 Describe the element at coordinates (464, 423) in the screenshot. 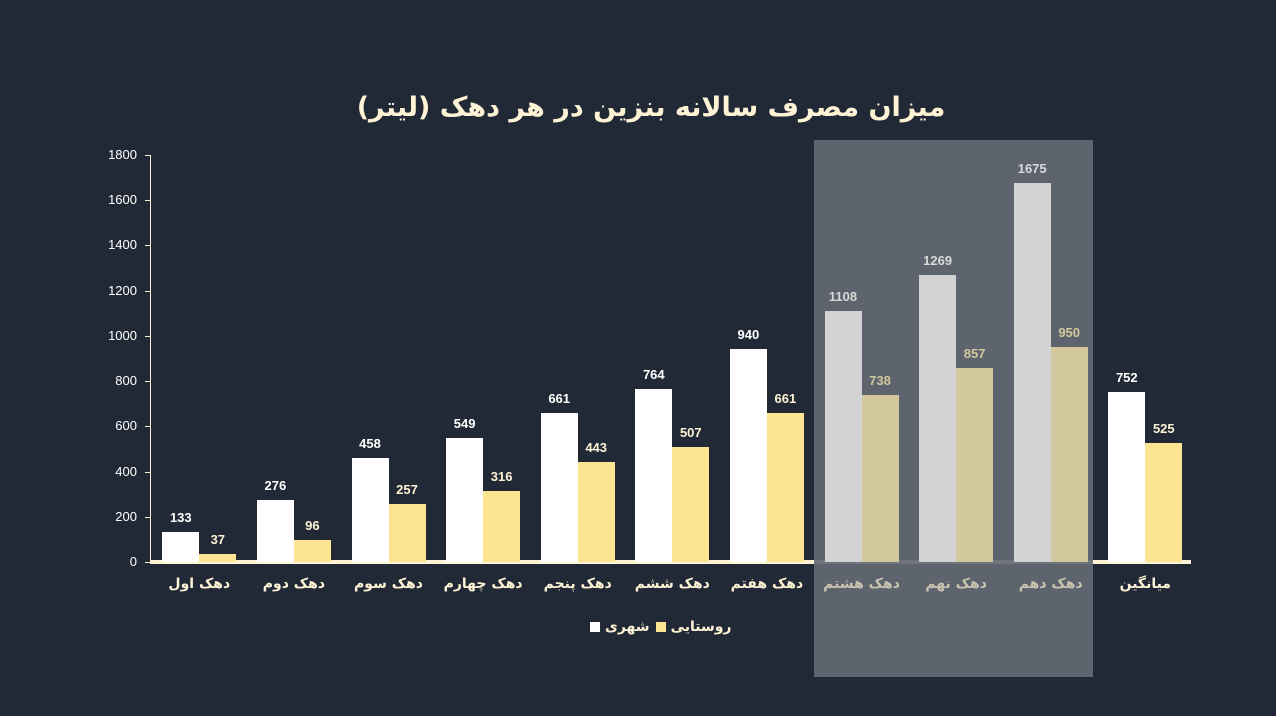

I see `data-label-urban: 549` at that location.